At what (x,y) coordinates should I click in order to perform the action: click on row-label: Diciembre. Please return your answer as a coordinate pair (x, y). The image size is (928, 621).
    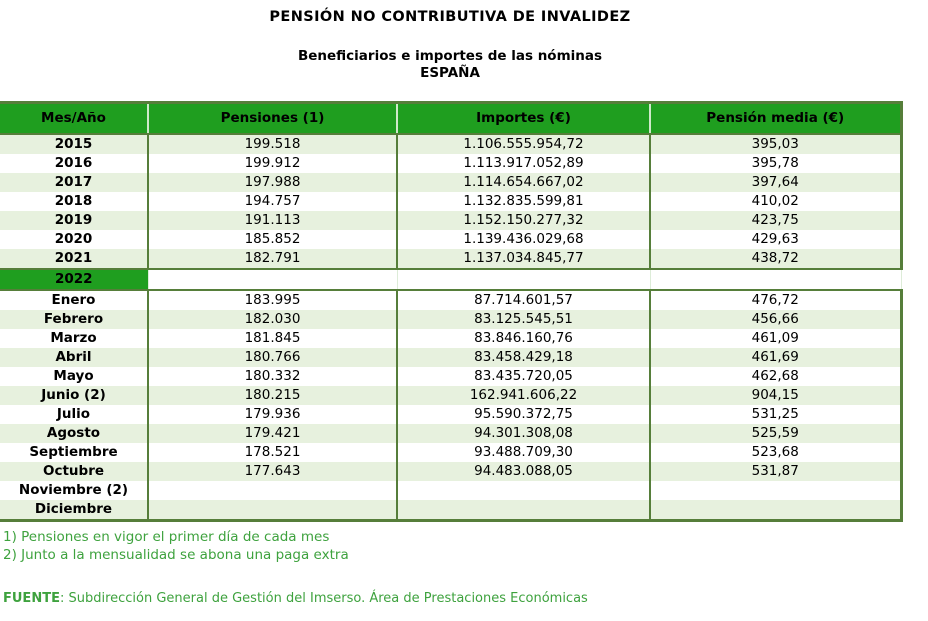
    Looking at the image, I should click on (74, 510).